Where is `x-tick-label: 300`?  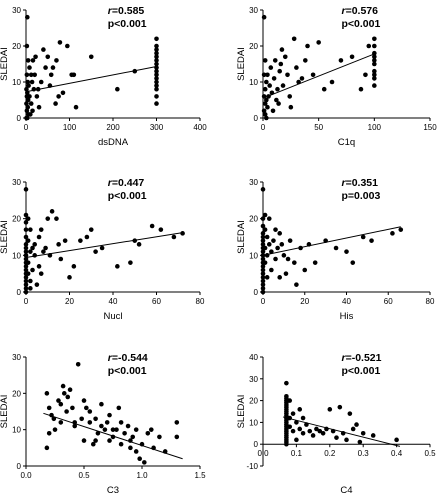 x-tick-label: 300 is located at coordinates (157, 127).